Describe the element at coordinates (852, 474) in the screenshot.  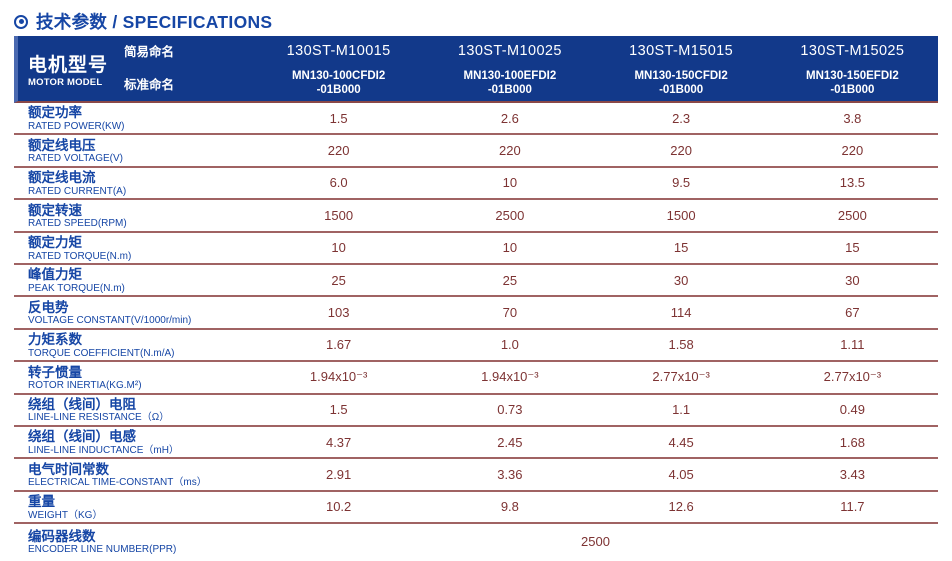
I see `spec-value-col4: 3.43` at that location.